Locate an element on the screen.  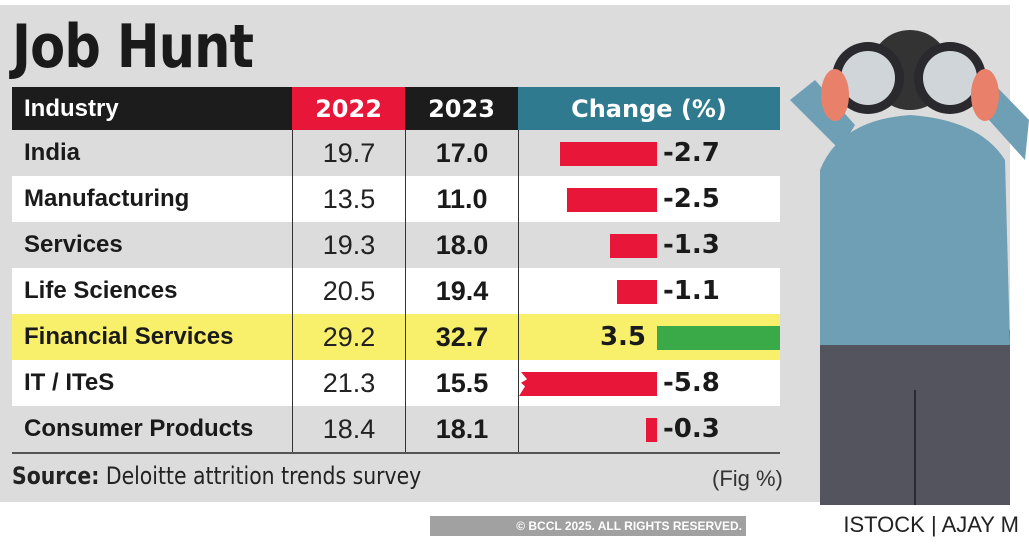
change-label: -2.5 is located at coordinates (691, 199).